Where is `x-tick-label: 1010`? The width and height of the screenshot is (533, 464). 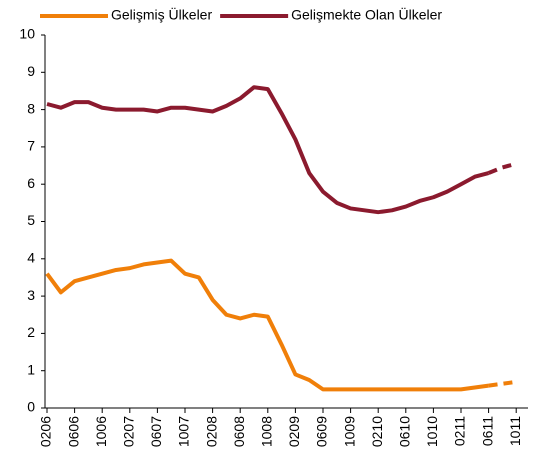 x-tick-label: 1010 is located at coordinates (432, 431).